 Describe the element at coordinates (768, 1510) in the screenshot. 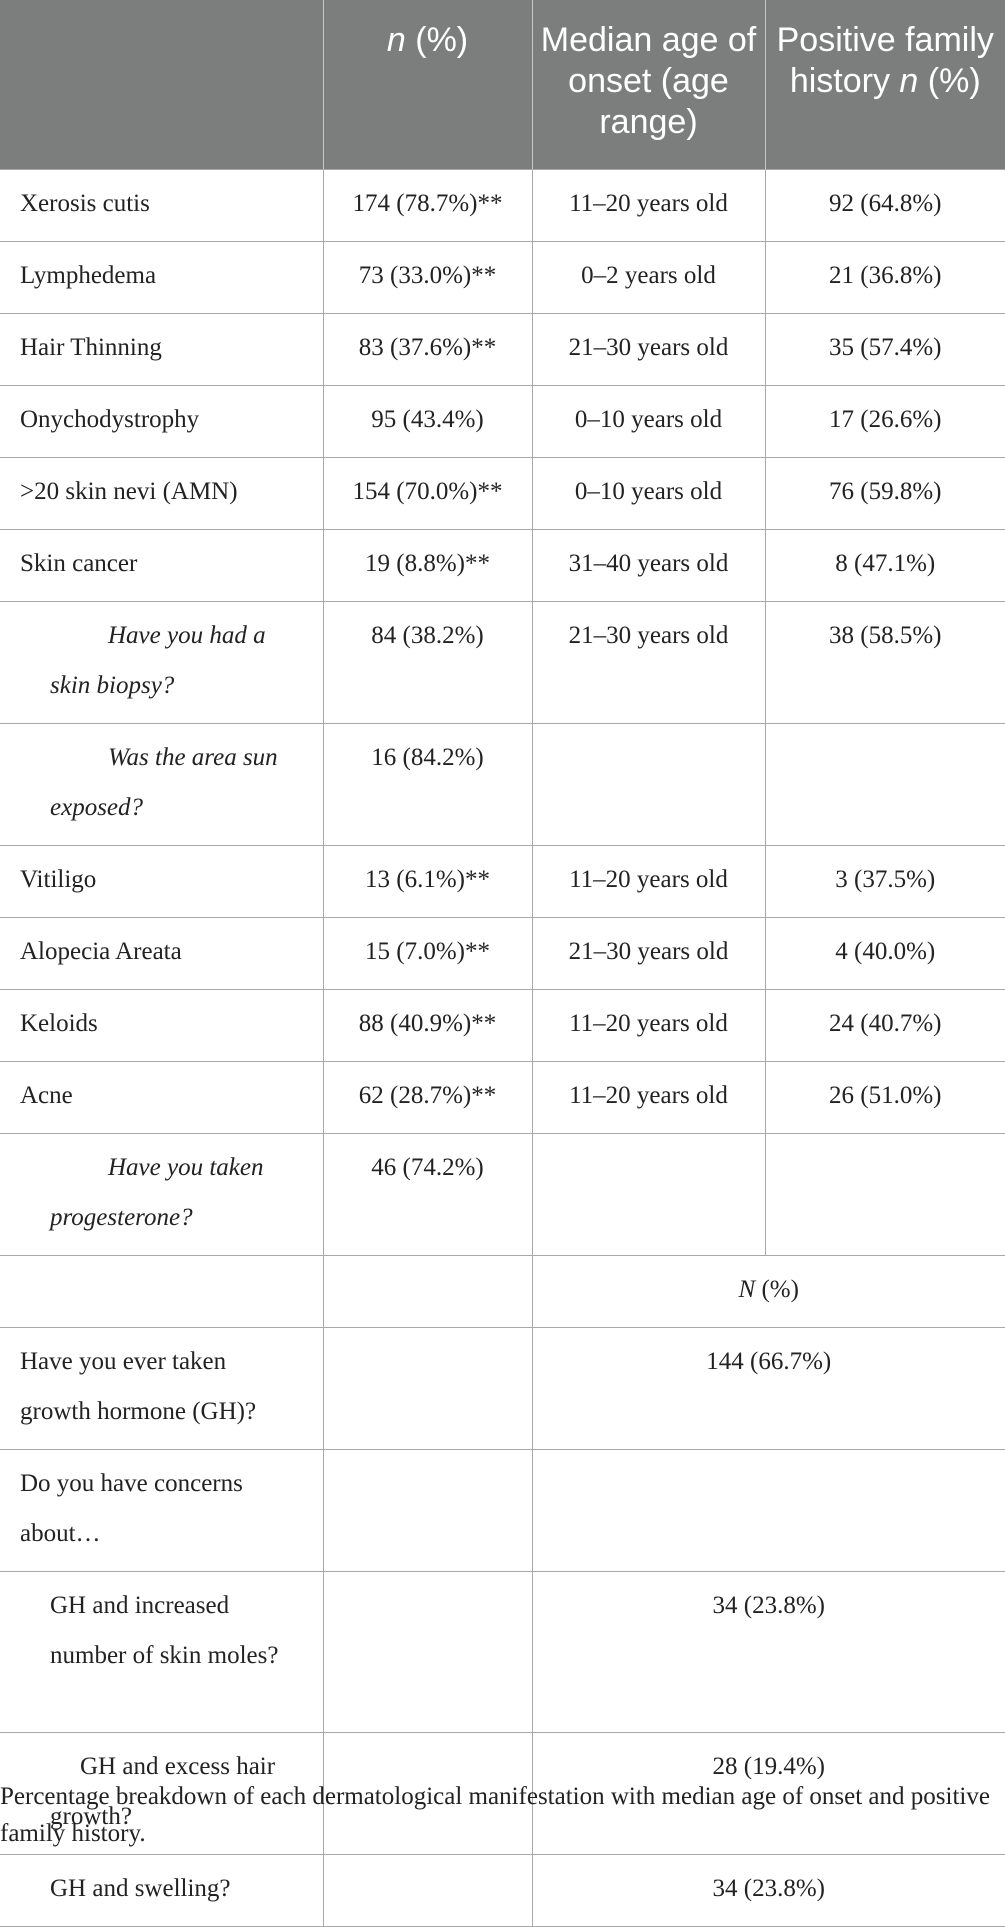

I see `gh-row-value` at that location.